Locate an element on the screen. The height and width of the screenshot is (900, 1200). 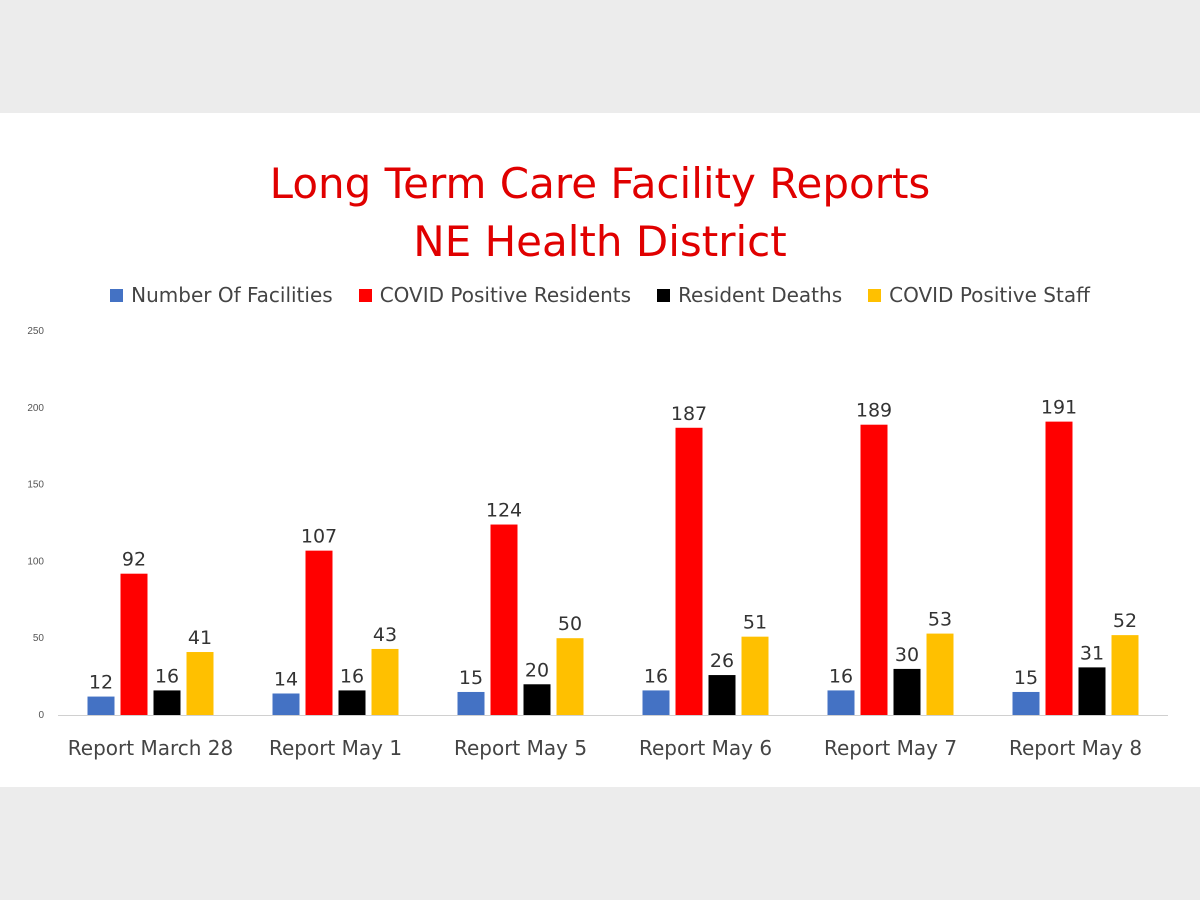
legend-label-positive-staff: COVID Positive Staff is located at coordinates (989, 295).